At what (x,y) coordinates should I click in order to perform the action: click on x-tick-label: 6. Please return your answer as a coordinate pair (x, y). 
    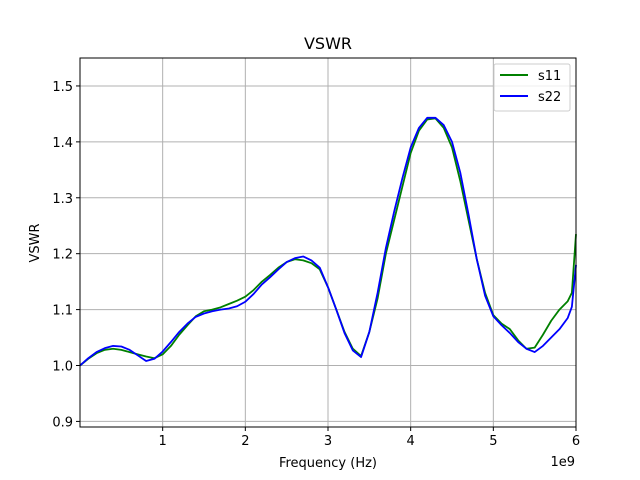
    Looking at the image, I should click on (576, 441).